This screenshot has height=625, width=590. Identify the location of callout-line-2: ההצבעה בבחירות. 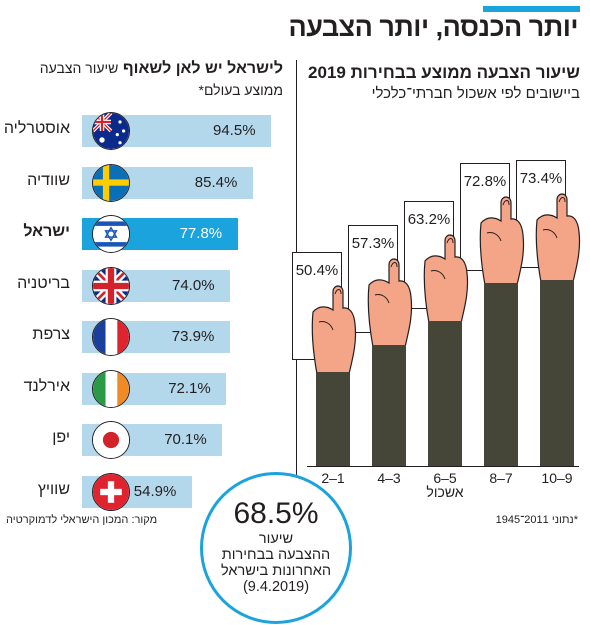
(276, 555).